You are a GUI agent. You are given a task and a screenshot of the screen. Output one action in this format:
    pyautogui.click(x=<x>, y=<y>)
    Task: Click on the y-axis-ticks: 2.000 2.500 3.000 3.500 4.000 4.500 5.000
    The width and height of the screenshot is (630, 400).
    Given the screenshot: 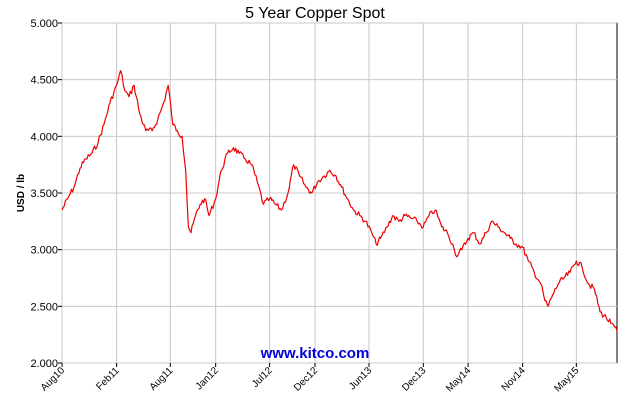 What is the action you would take?
    pyautogui.click(x=46, y=194)
    